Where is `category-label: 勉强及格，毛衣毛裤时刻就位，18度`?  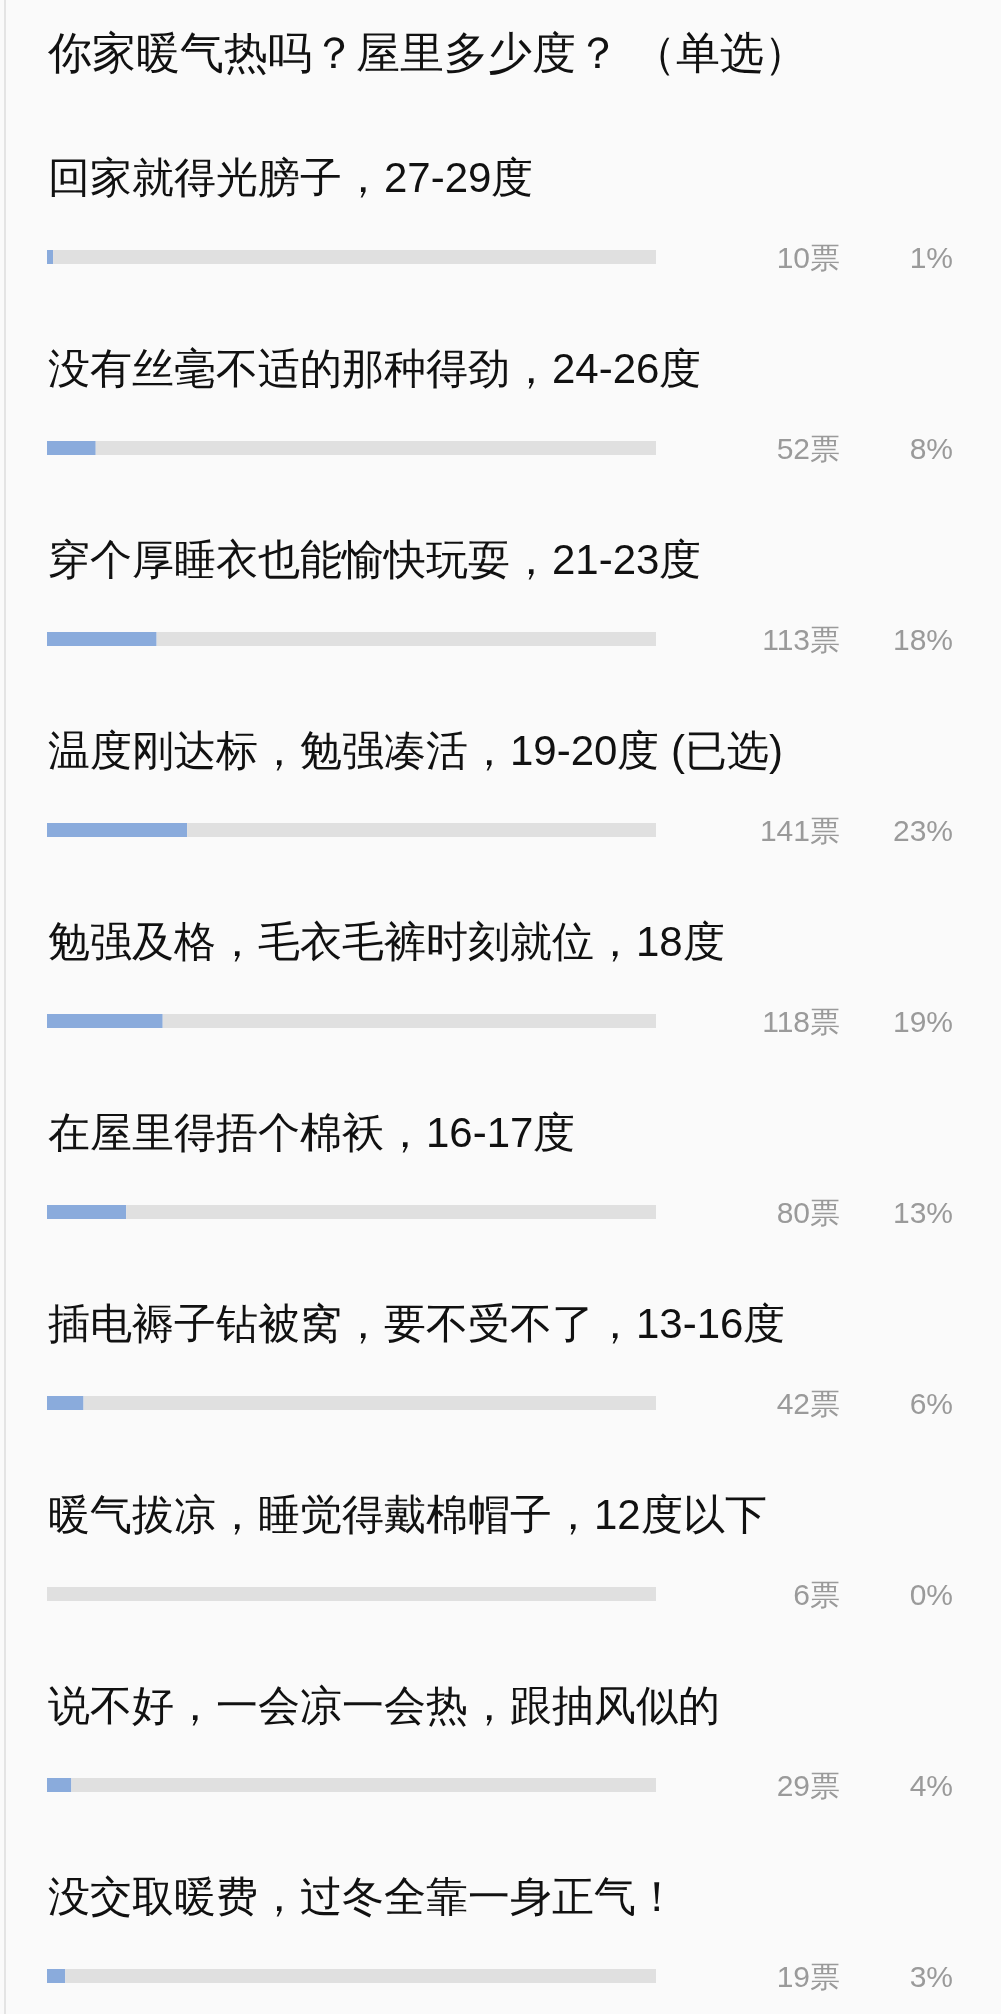
category-label: 勉强及格，毛衣毛裤时刻就位，18度 is located at coordinates (386, 941).